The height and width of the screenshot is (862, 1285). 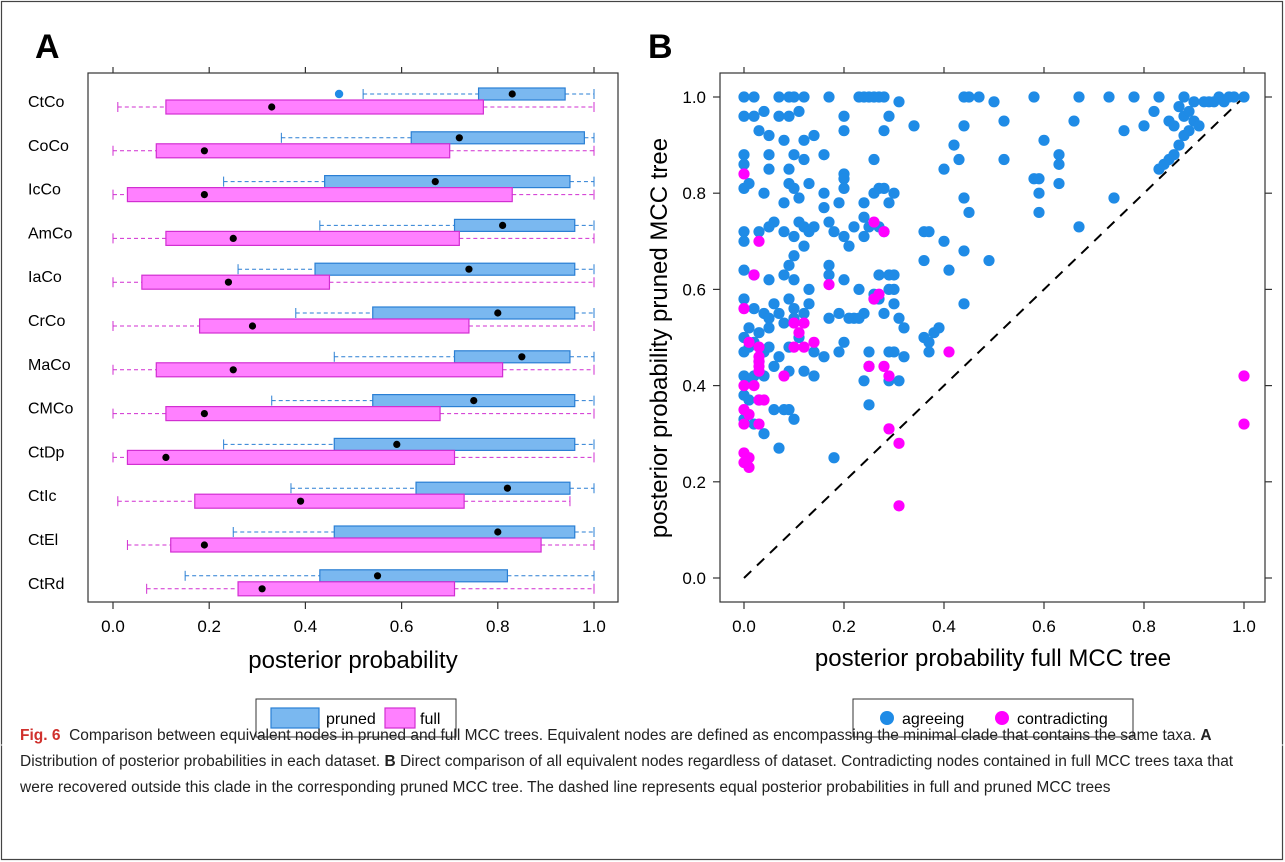 What do you see at coordinates (694, 482) in the screenshot?
I see `y-tick-label: 0.2` at bounding box center [694, 482].